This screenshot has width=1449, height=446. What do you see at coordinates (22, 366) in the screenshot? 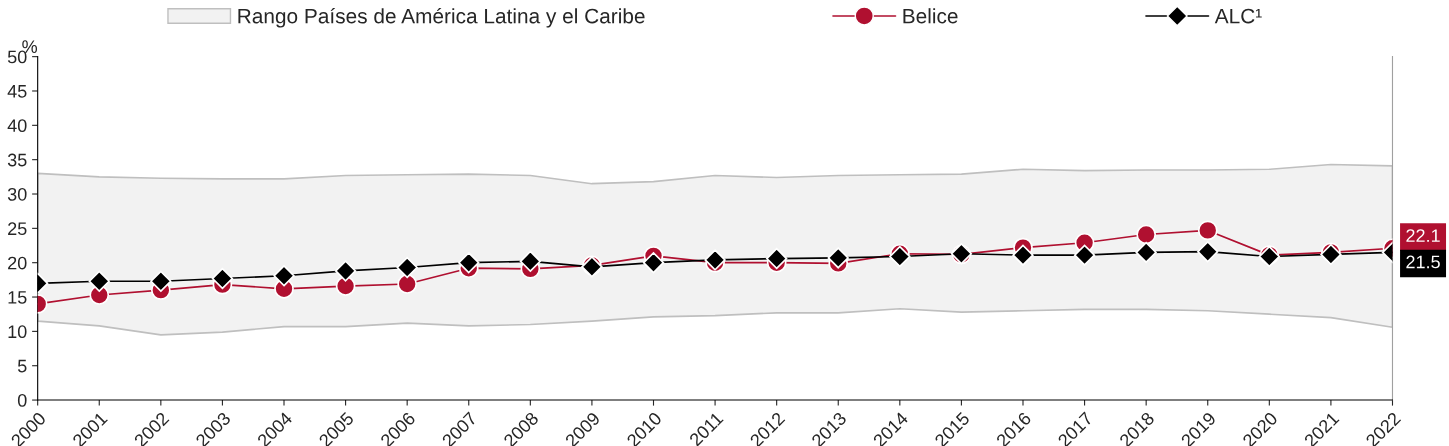
I see `y-tick-label: 5` at bounding box center [22, 366].